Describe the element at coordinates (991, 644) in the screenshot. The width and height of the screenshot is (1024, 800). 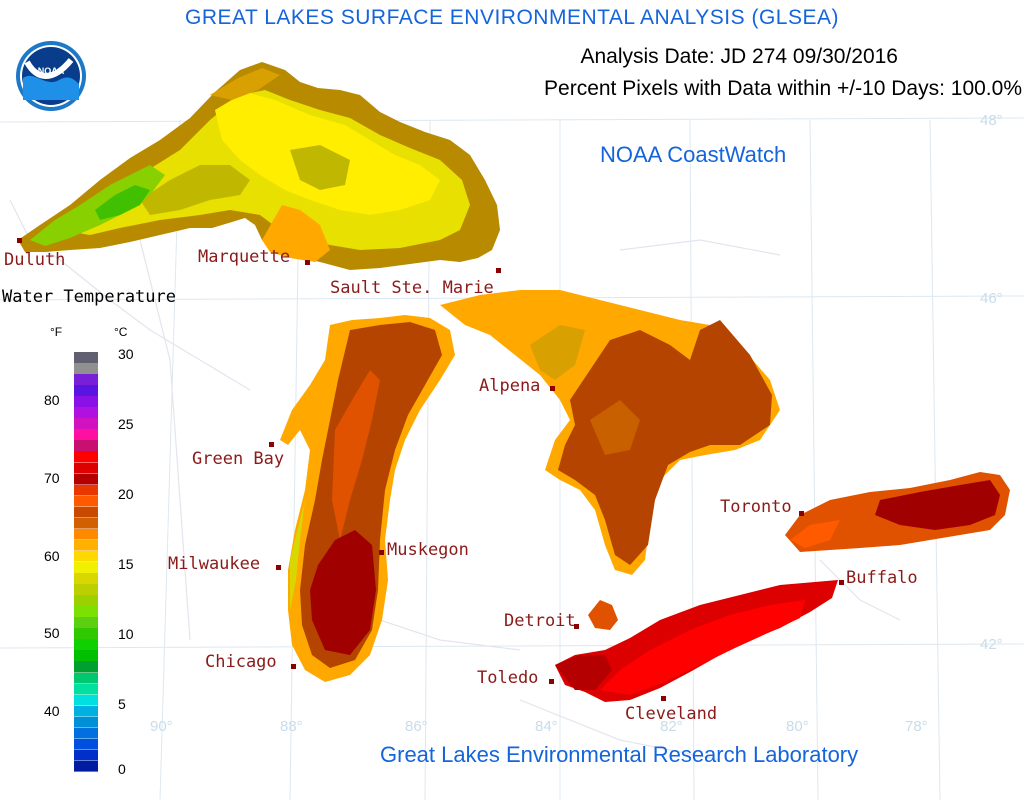
I see `lat-42-label: 42°` at that location.